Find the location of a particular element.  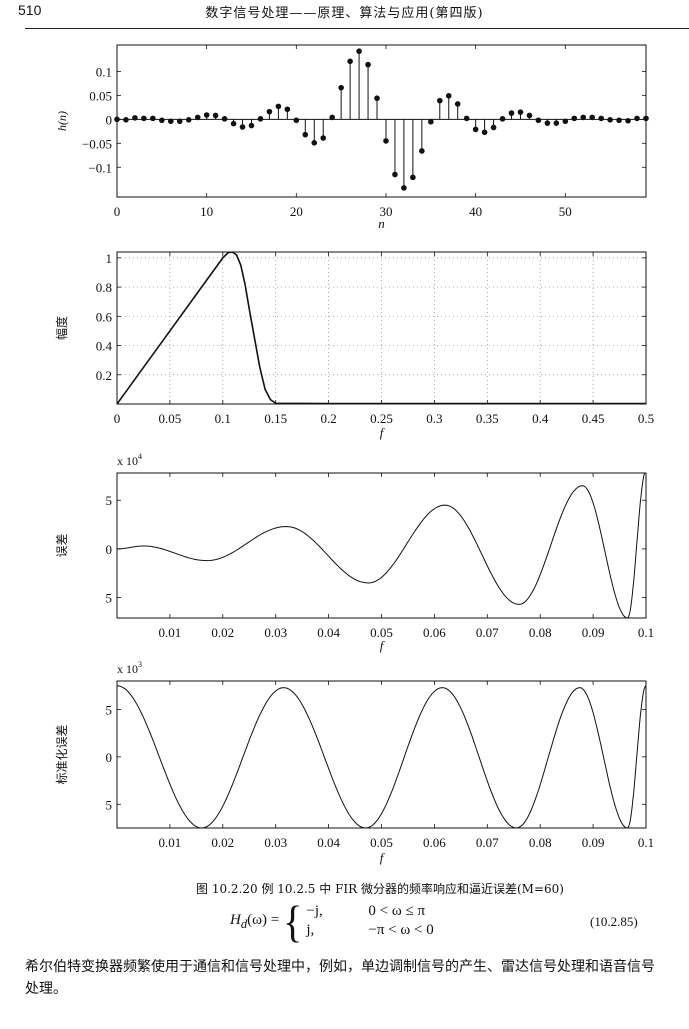

running-title: 数字信号处理——原理、算法与应用(第四版) is located at coordinates (344, 13).